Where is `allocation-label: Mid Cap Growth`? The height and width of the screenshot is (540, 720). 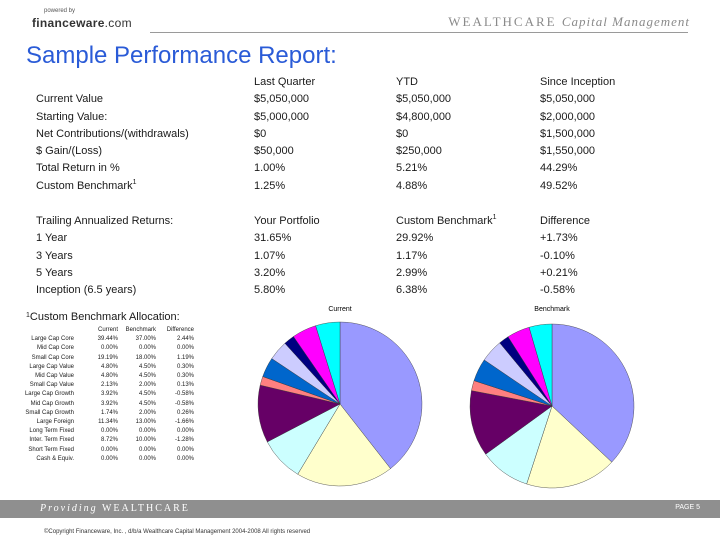
allocation-label: Mid Cap Growth is located at coordinates (52, 403).